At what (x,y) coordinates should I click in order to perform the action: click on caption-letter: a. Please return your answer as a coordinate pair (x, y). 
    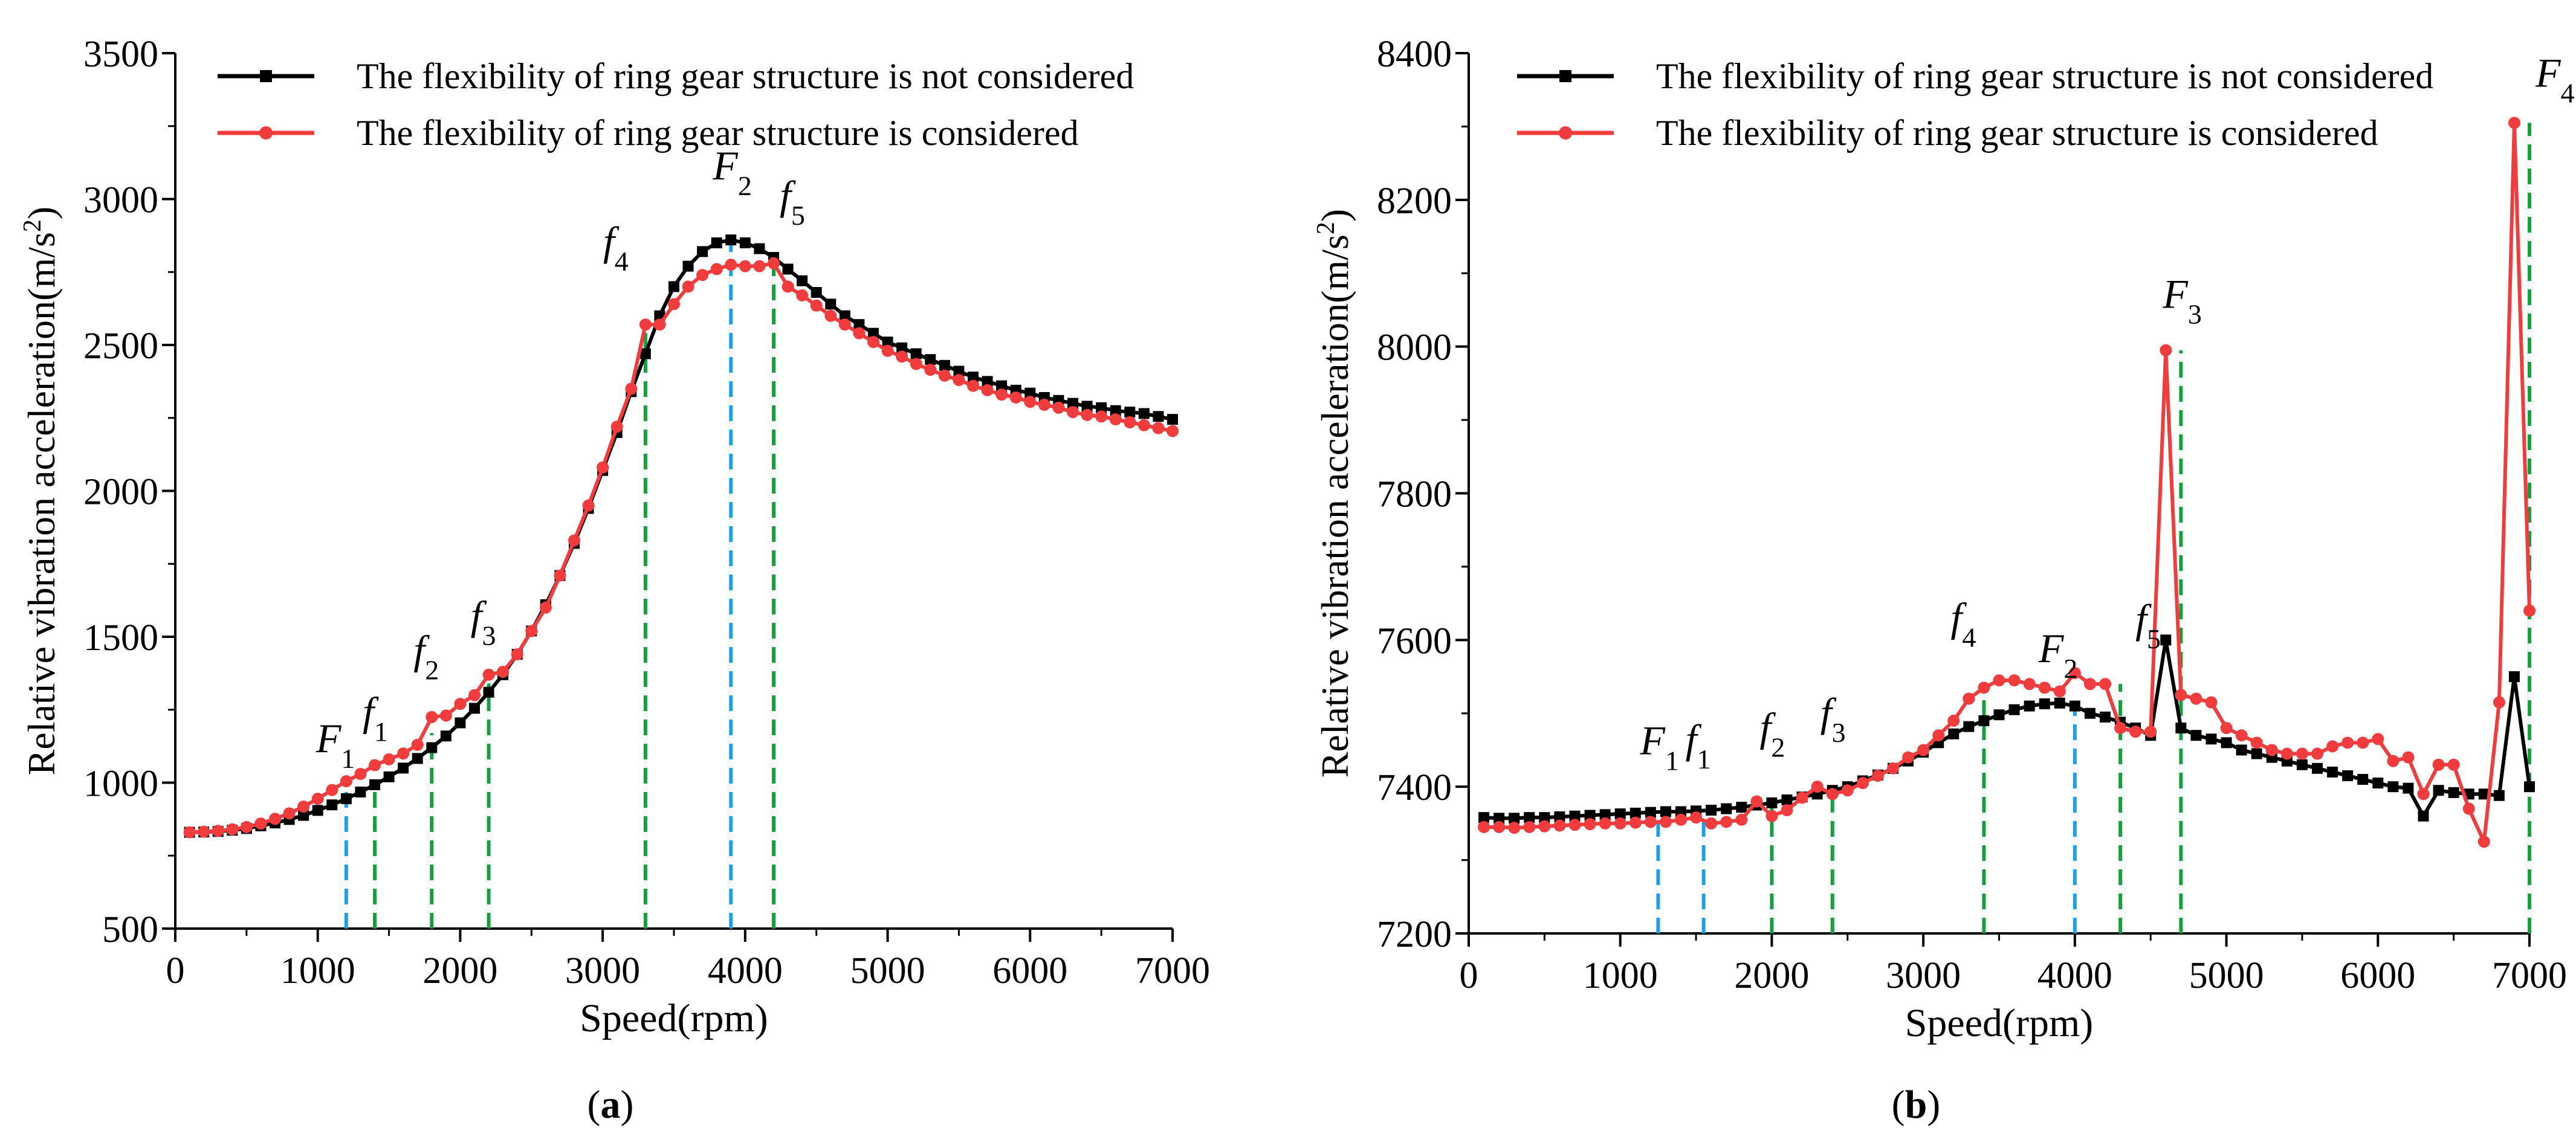
    Looking at the image, I should click on (611, 1105).